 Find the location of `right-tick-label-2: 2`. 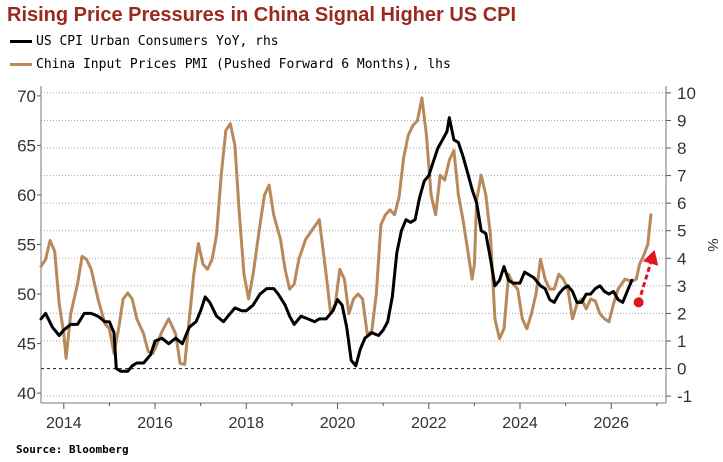

right-tick-label-2: 2 is located at coordinates (681, 313).